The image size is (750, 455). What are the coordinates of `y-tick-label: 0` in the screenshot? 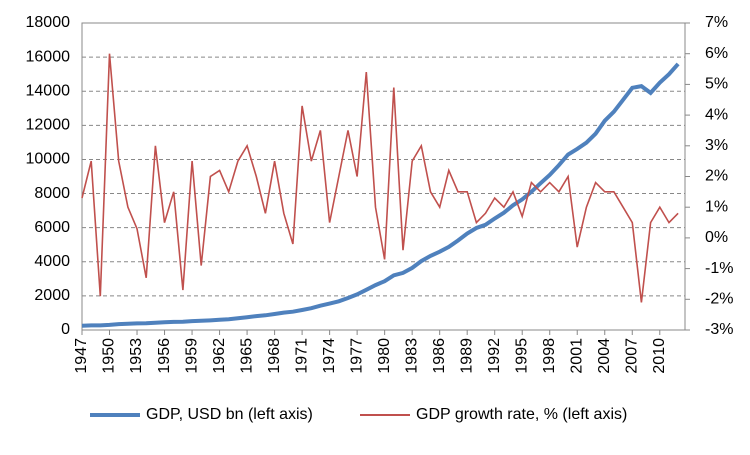 It's located at (65, 329).